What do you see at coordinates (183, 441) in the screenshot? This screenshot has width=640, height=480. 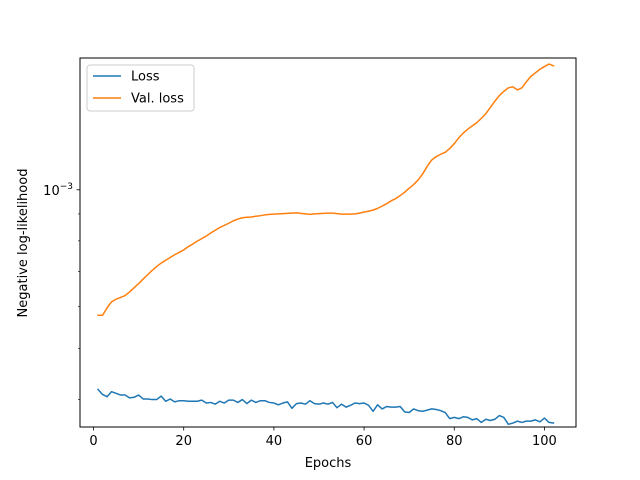 I see `x-tick-label: 20` at bounding box center [183, 441].